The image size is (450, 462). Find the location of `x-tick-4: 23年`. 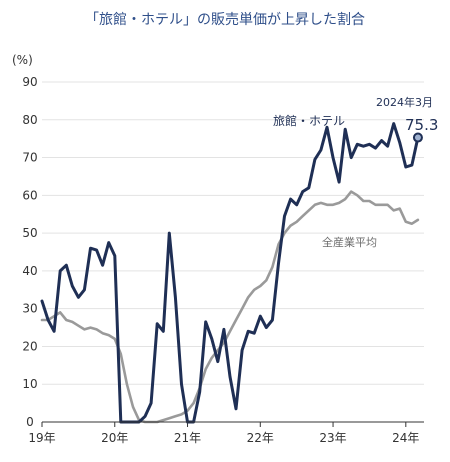

x-tick-4: 23年 is located at coordinates (332, 438).